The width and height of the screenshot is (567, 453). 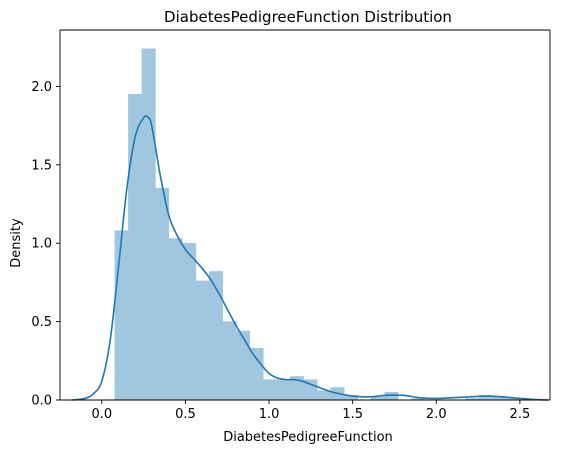 What do you see at coordinates (352, 414) in the screenshot?
I see `x-tick-label: 1.5` at bounding box center [352, 414].